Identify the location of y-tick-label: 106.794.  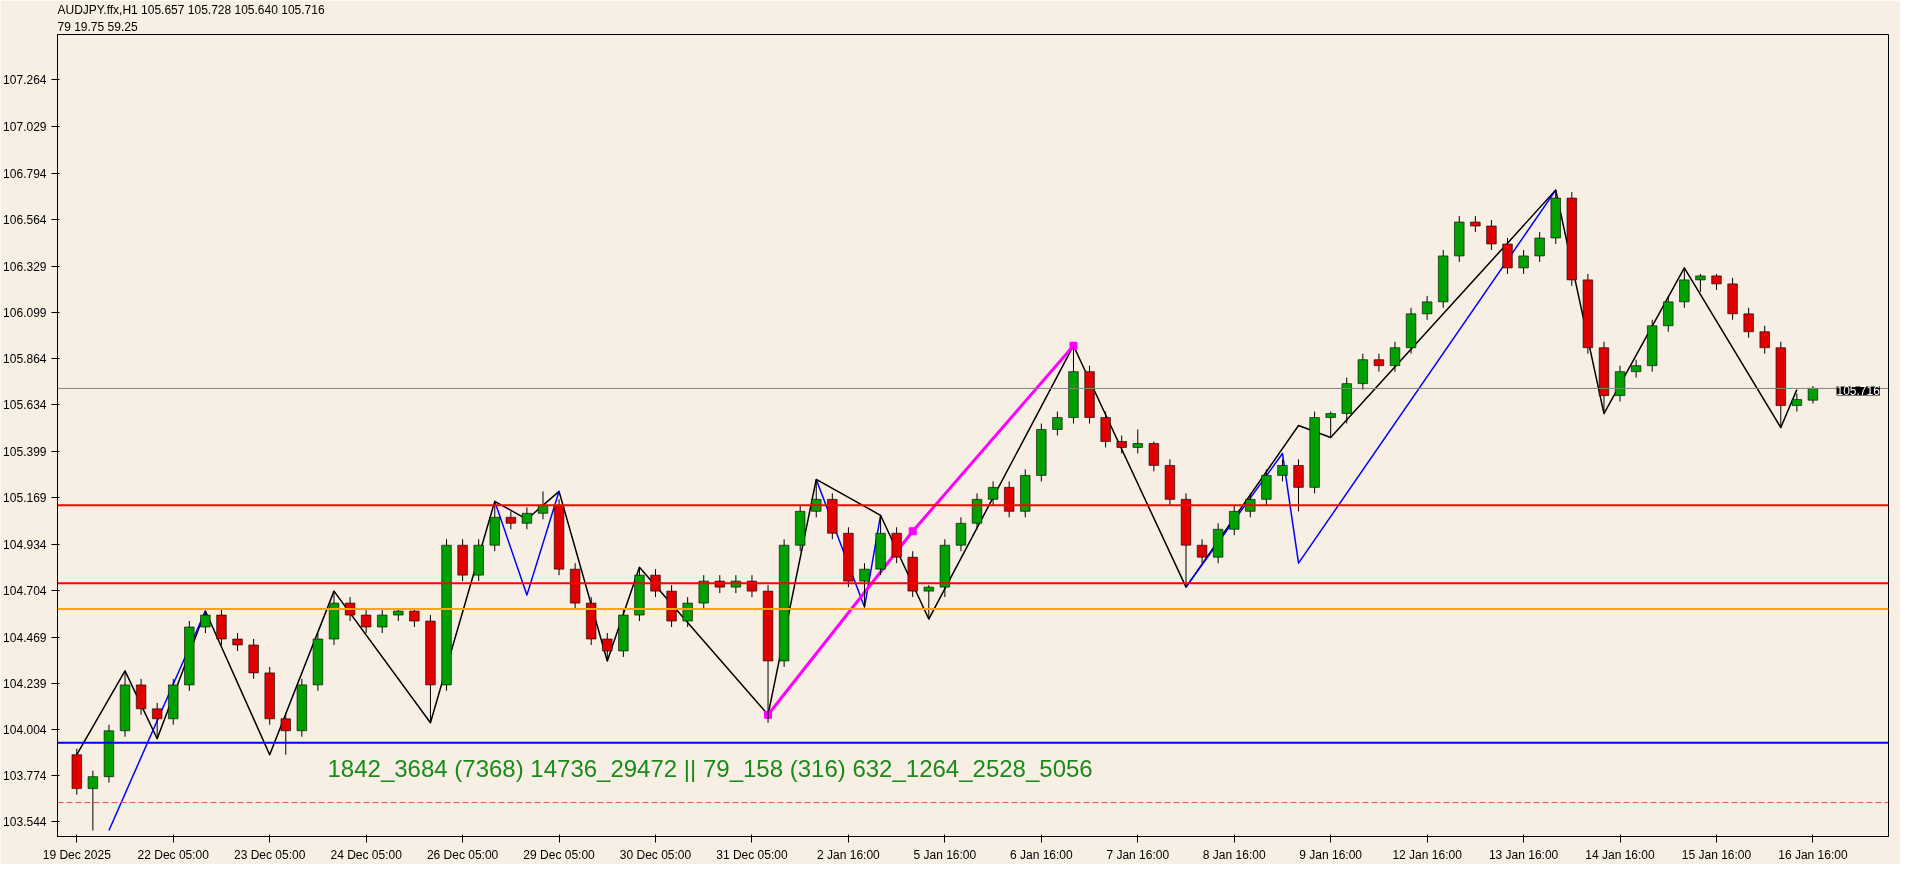
(25, 173).